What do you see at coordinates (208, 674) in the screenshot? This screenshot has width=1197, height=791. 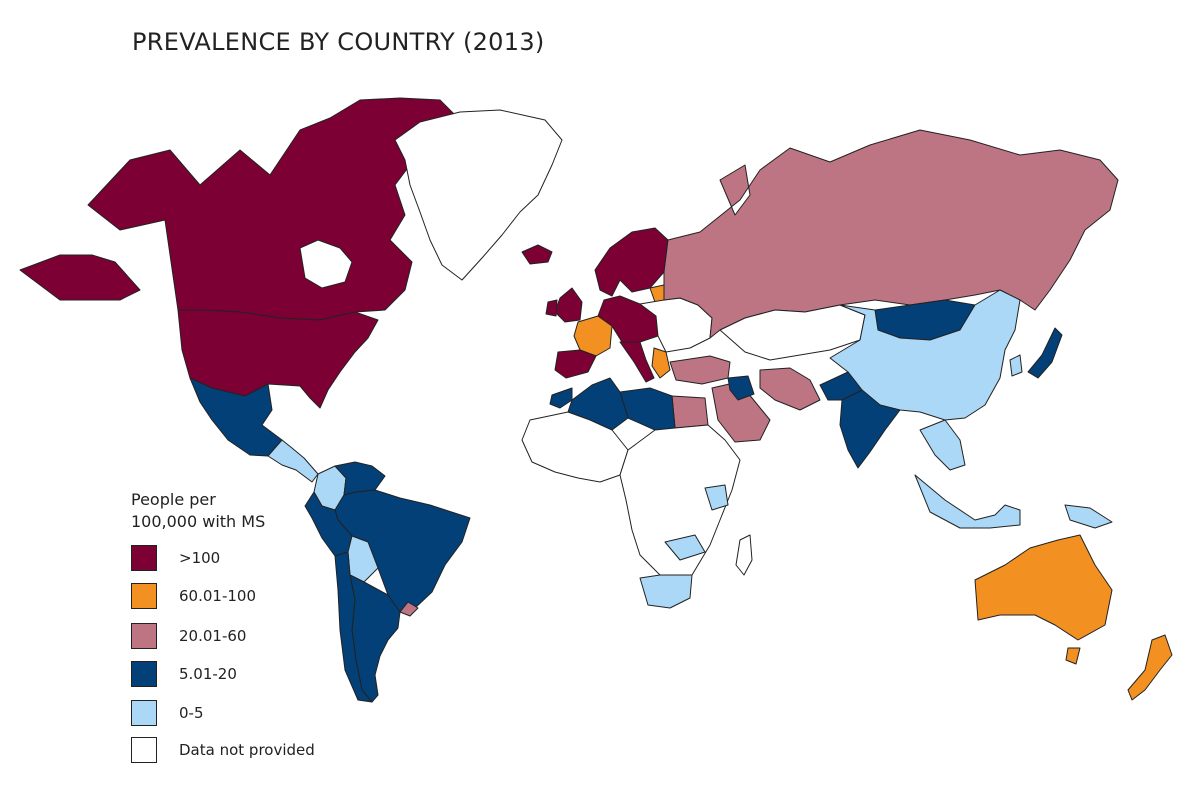 I see `legend-label: 5.01-20` at bounding box center [208, 674].